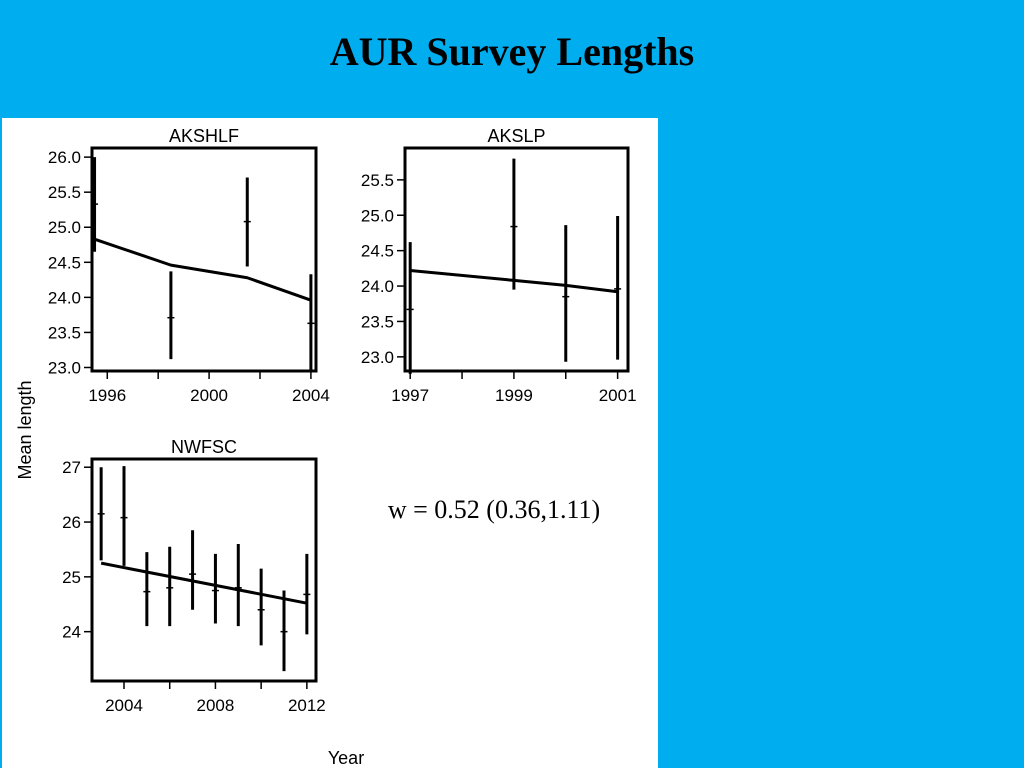  What do you see at coordinates (410, 395) in the screenshot?
I see `x-tick-label: 1997` at bounding box center [410, 395].